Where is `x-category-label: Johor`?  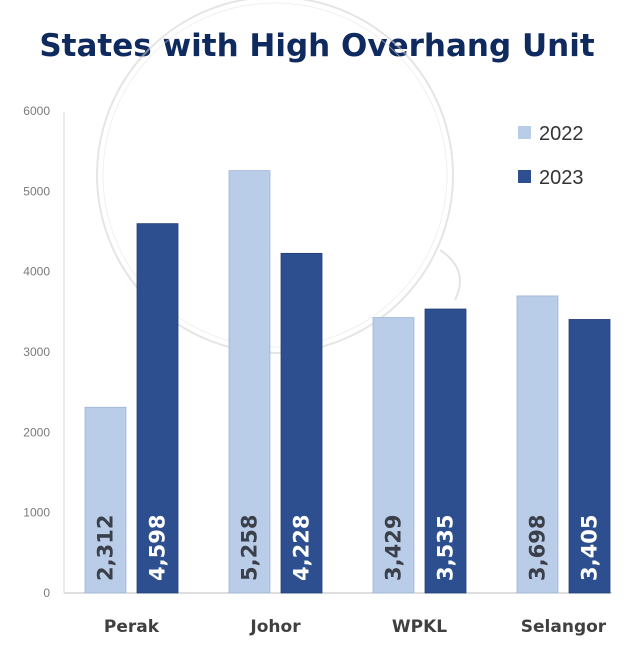 x-category-label: Johor is located at coordinates (275, 627).